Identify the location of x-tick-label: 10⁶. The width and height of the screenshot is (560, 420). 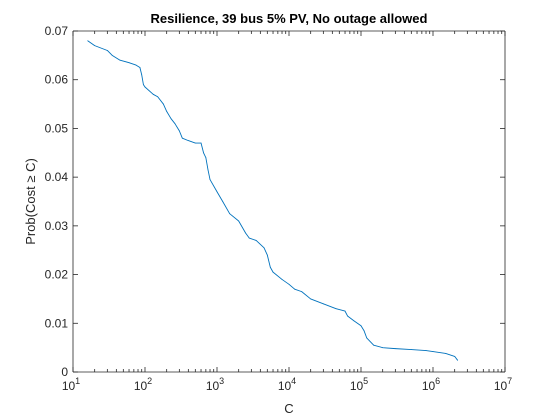
(431, 384).